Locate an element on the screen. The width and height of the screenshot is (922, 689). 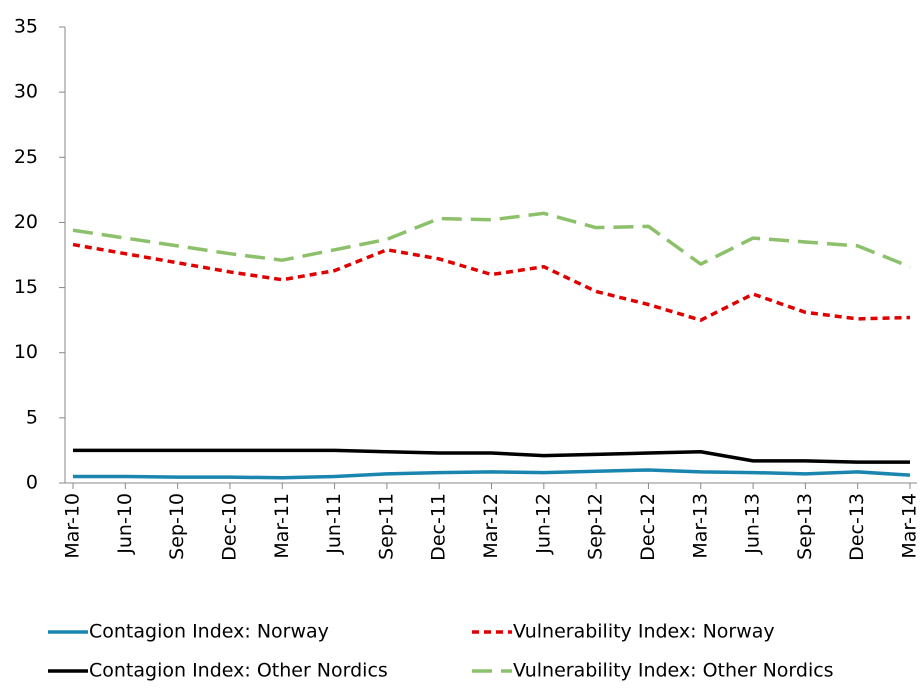
x-tick-label: Jun-10 is located at coordinates (125, 524).